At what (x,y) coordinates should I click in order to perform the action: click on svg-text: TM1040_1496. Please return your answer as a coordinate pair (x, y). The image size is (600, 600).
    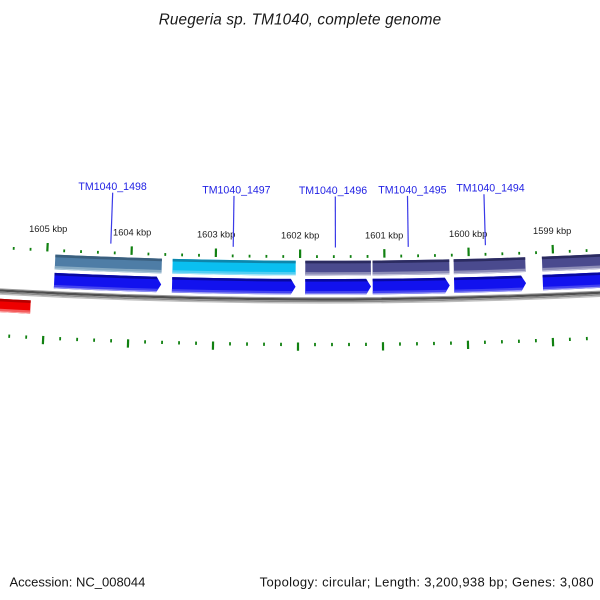
    Looking at the image, I should click on (333, 191).